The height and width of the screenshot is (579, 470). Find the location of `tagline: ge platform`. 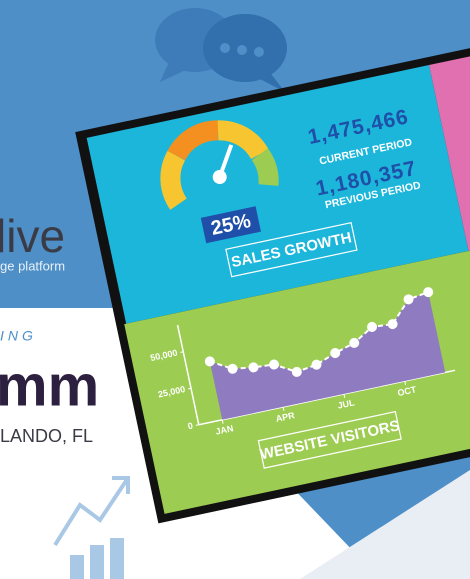

tagline: ge platform is located at coordinates (32, 265).